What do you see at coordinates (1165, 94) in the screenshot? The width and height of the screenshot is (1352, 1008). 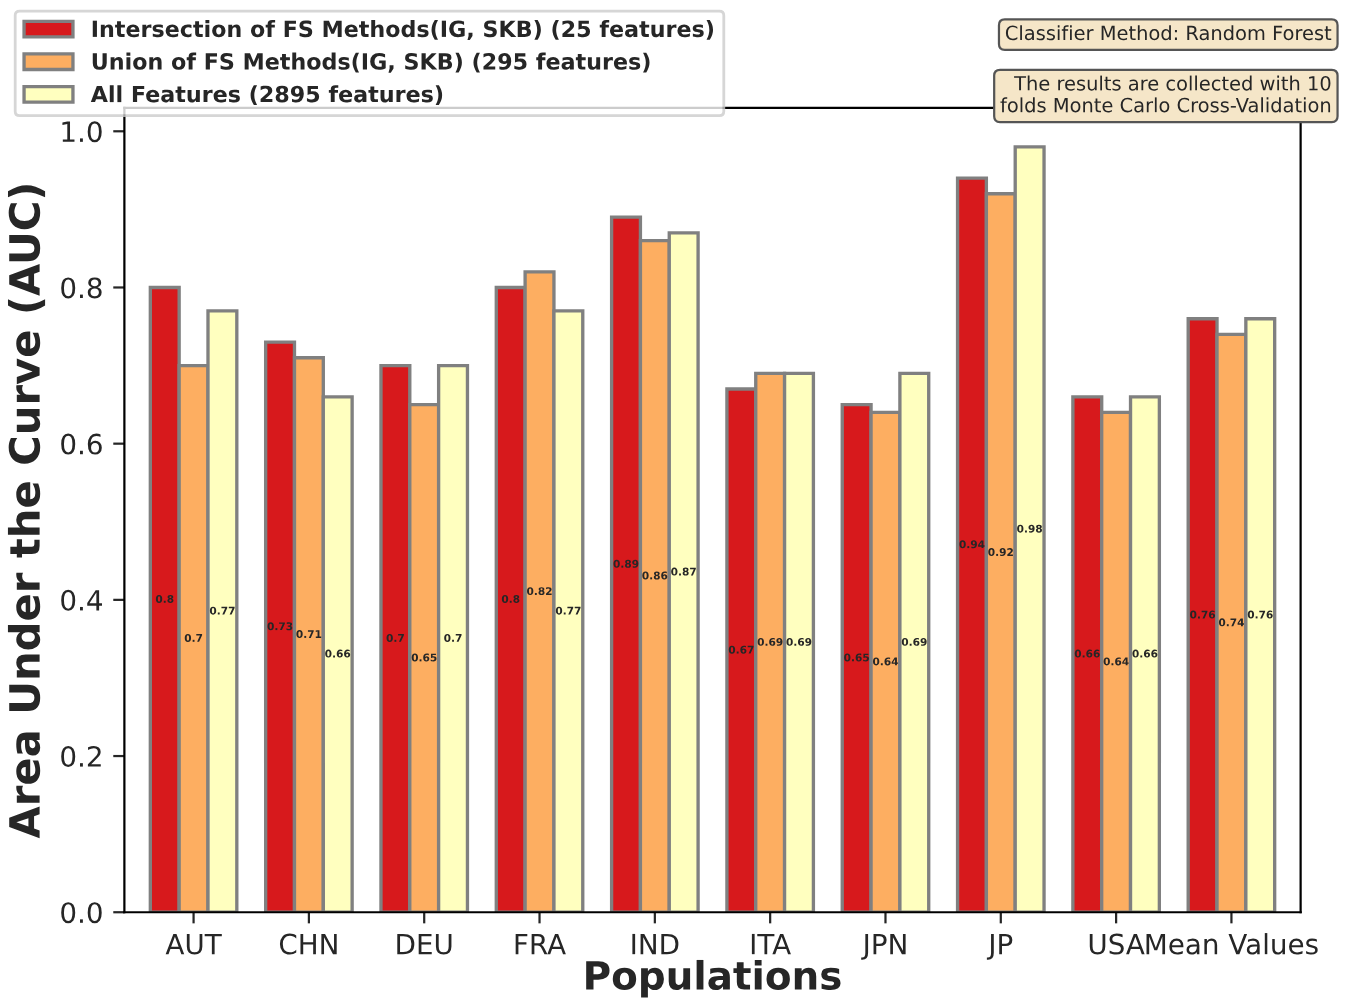 I see `annotation: The results are collected with 10 folds Monte Carlo Cross-Validation` at bounding box center [1165, 94].